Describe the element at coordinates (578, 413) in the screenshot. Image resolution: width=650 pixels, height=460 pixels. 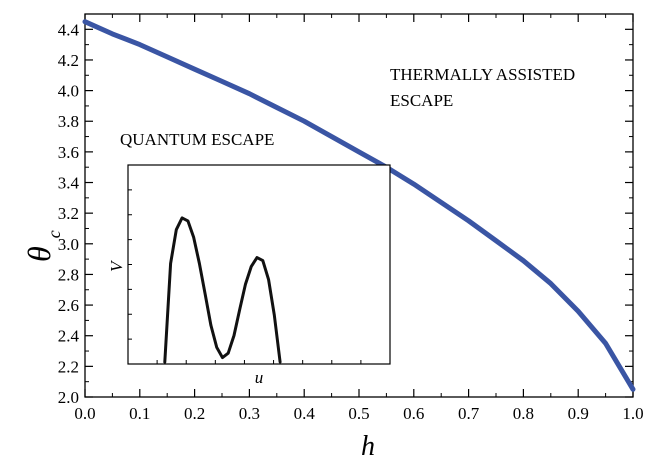
I see `x-tick-label: 0.9` at that location.